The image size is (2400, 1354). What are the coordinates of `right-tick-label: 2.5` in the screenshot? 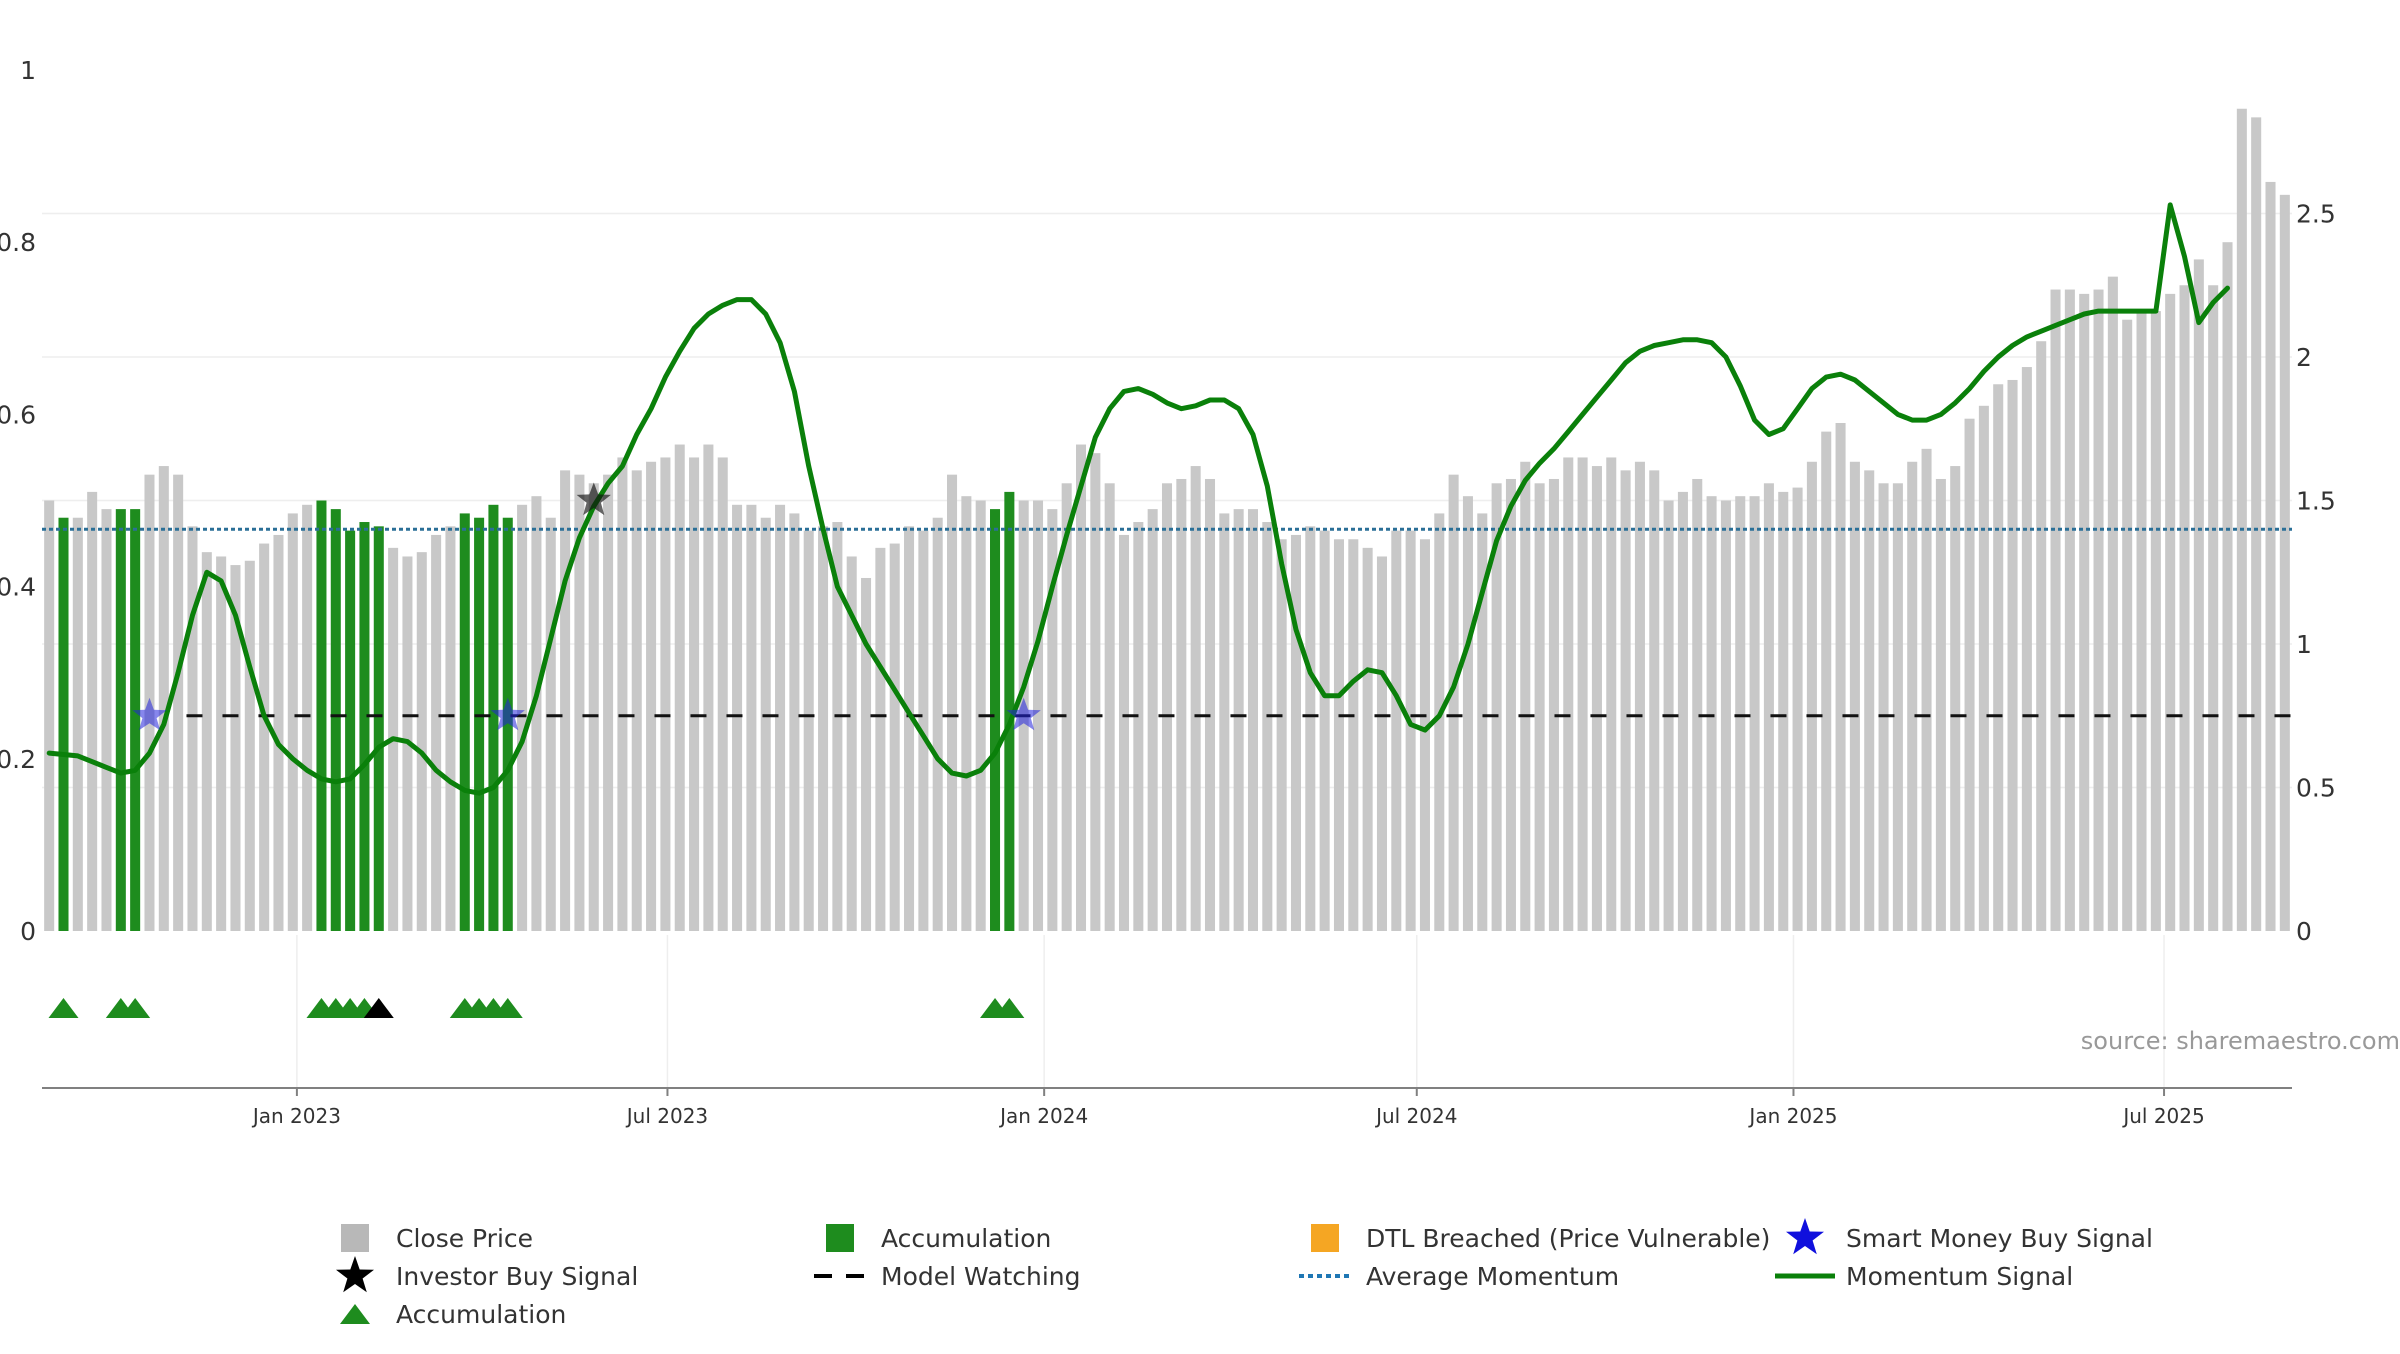 It's located at (2316, 214).